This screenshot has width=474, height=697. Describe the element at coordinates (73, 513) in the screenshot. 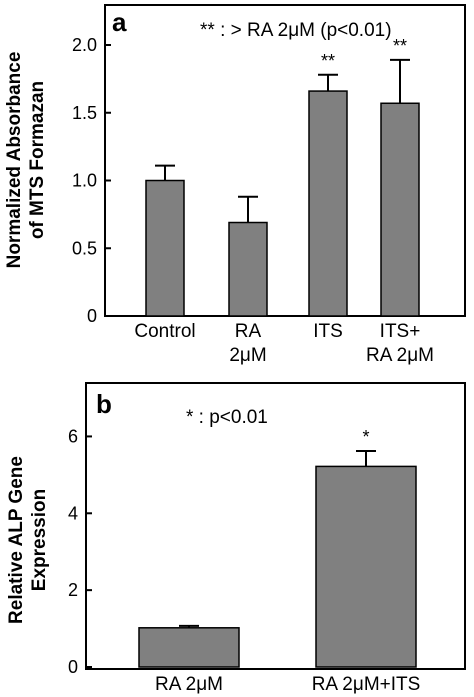

I see `panel-b-ytick-label: 4` at that location.